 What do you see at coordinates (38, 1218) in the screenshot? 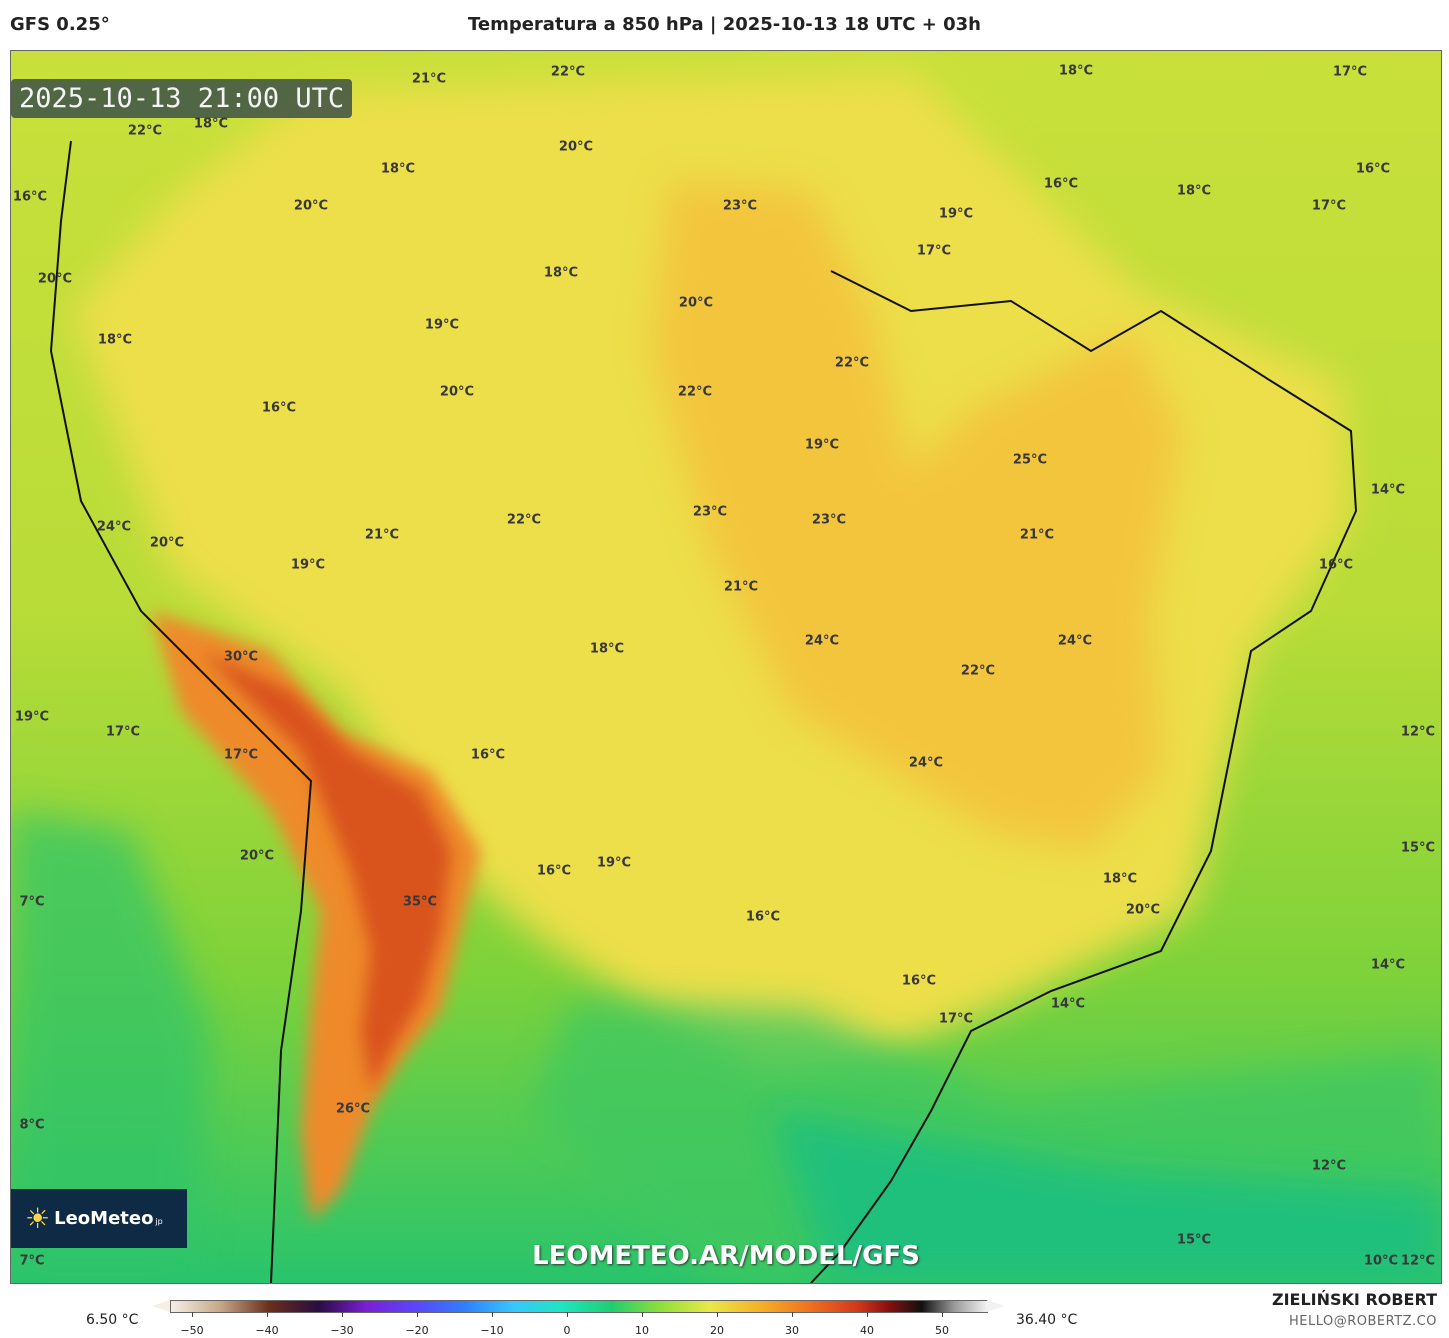
I see `sun-icon: ☀` at bounding box center [38, 1218].